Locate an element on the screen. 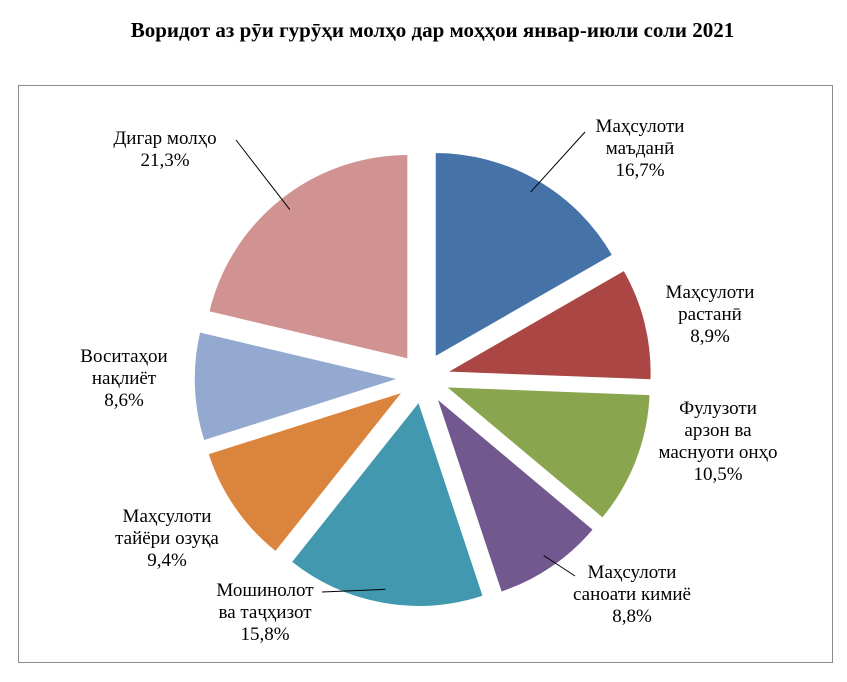  slice-value-label: 9,4% is located at coordinates (167, 560).